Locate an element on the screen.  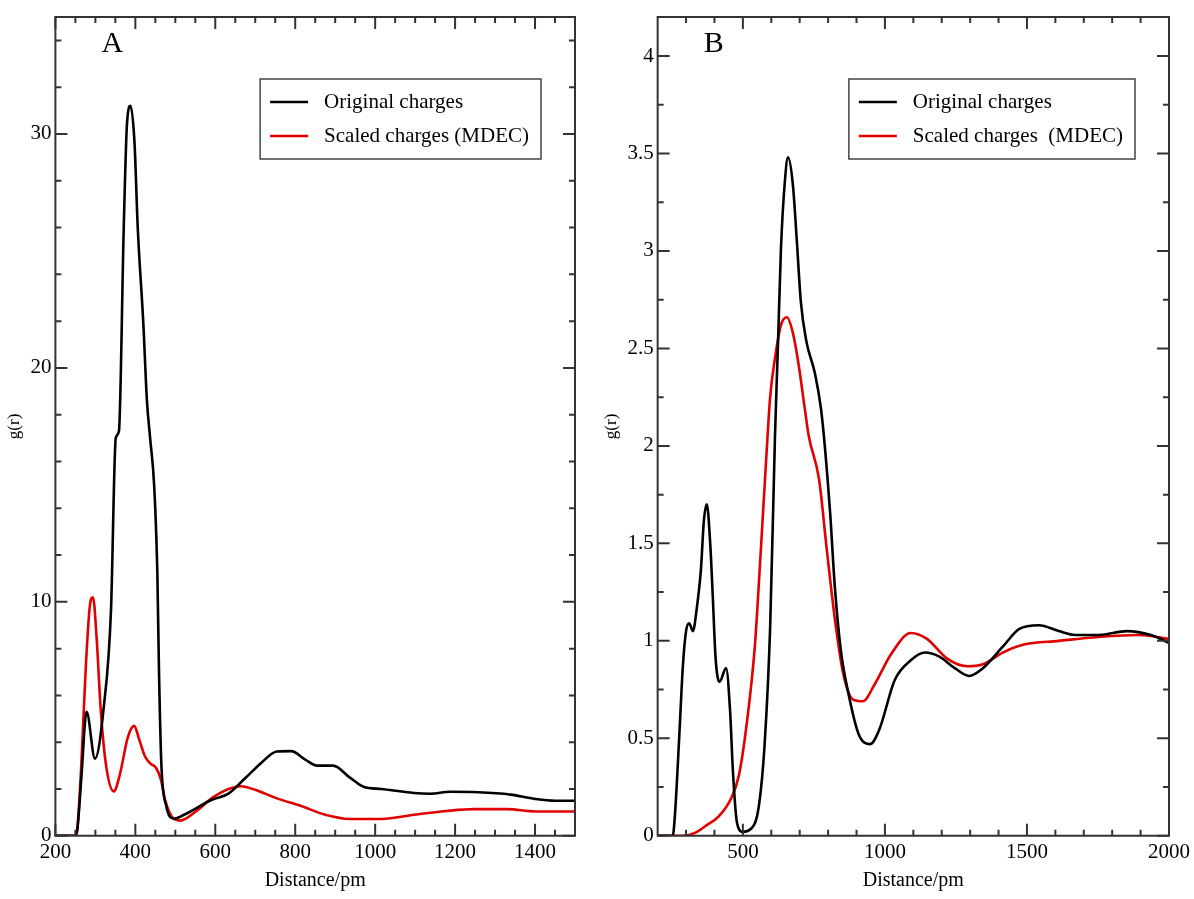
y-tick-label: 30 is located at coordinates (41, 132).